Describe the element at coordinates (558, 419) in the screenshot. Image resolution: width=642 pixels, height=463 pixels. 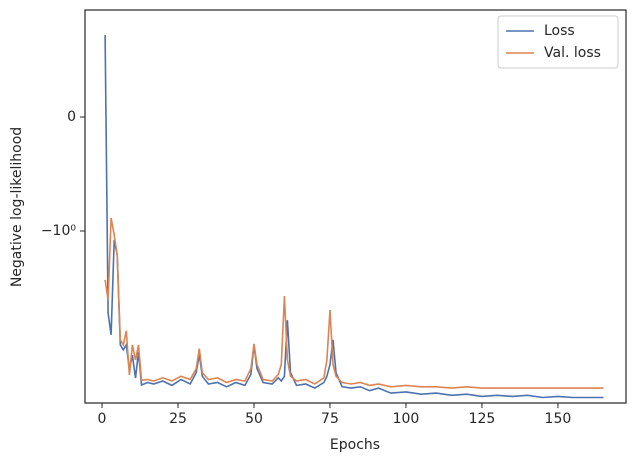
I see `x-tick-label: 150` at that location.